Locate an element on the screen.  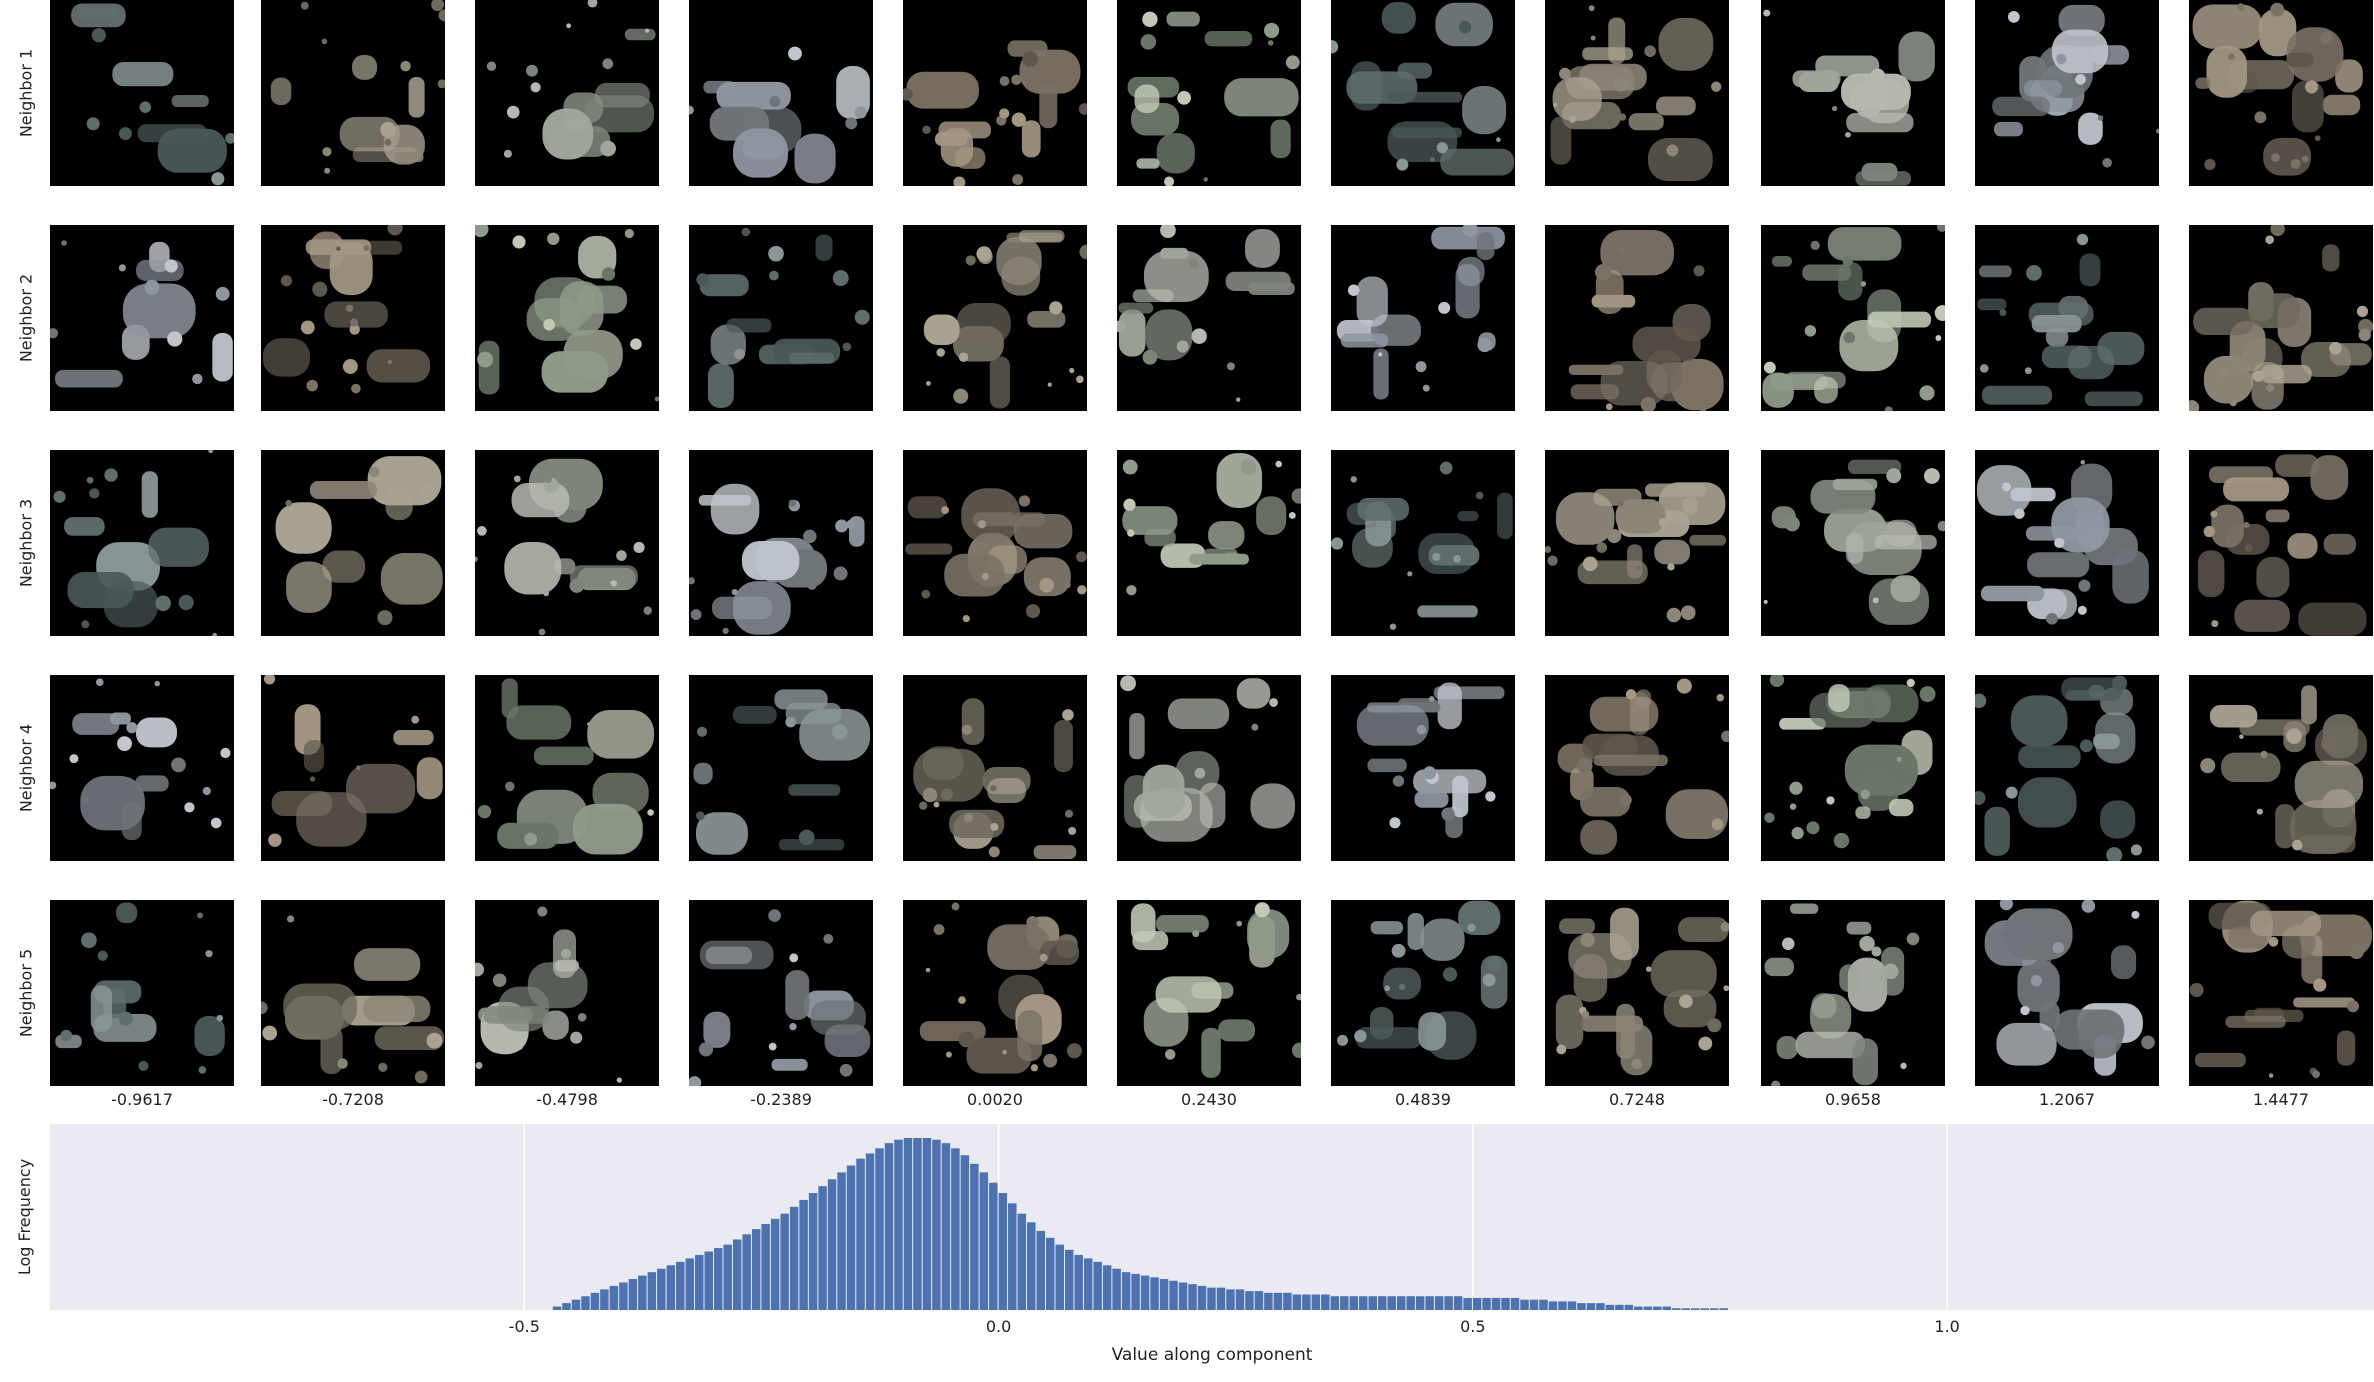
y-axis-label: Log Frequency is located at coordinates (24, 1217).